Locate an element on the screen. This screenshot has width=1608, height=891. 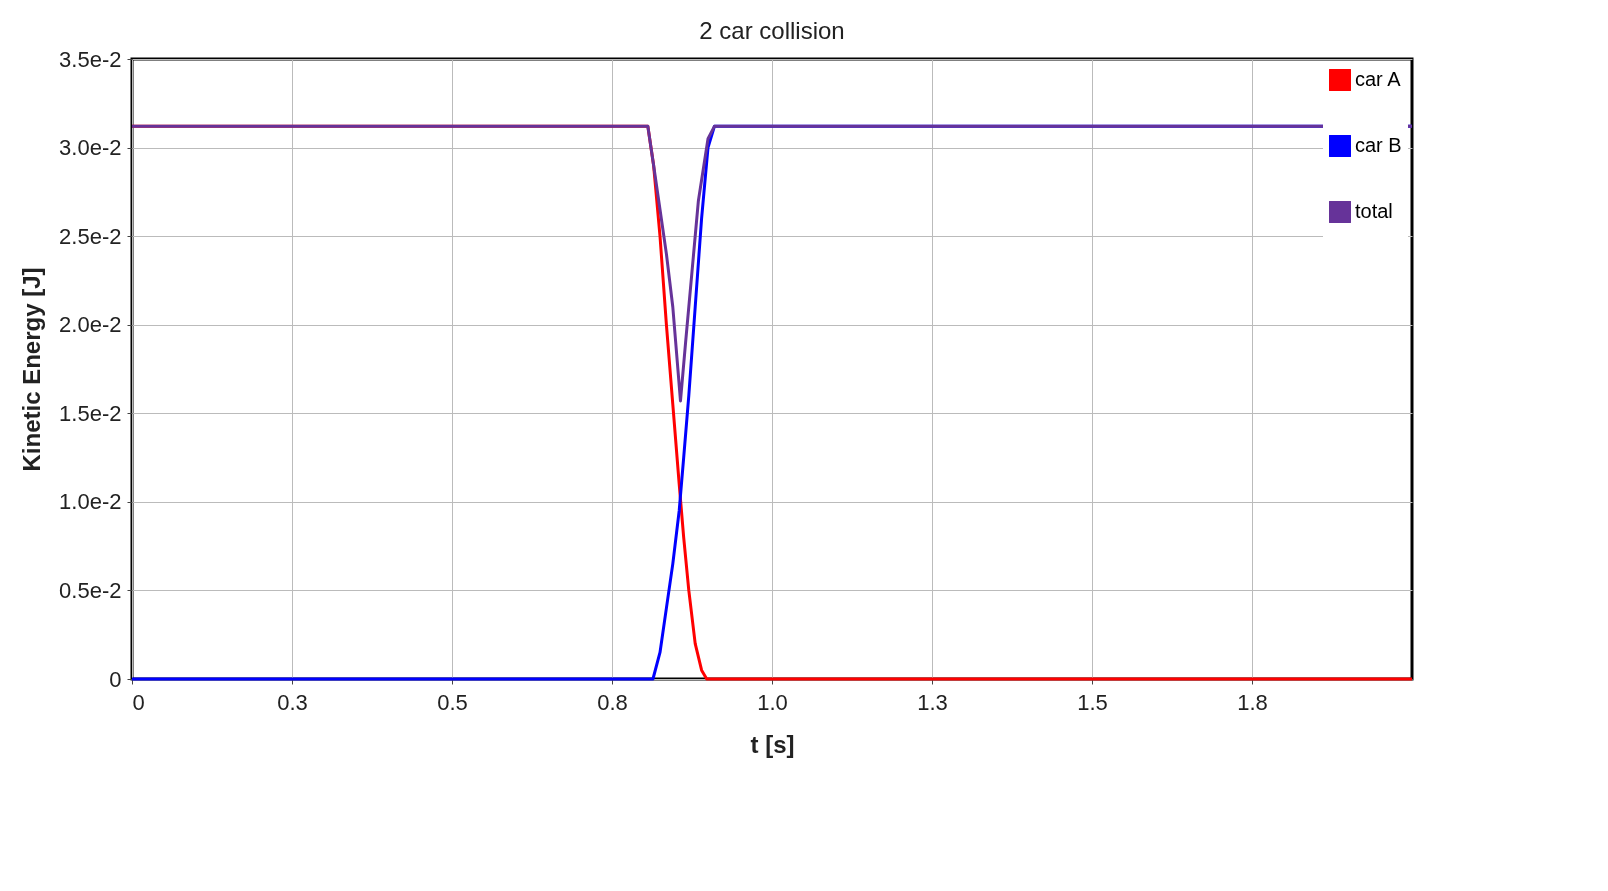
legend-label: car A is located at coordinates (1378, 79).